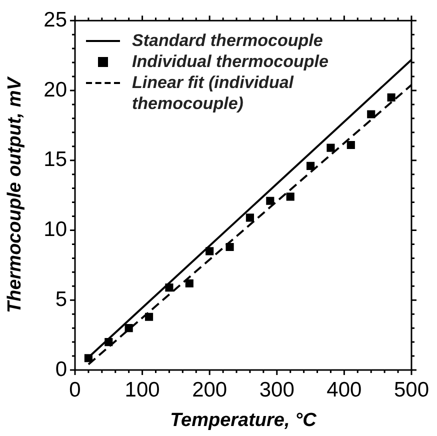 The width and height of the screenshot is (437, 436). I want to click on x-tick-label: 200, so click(210, 390).